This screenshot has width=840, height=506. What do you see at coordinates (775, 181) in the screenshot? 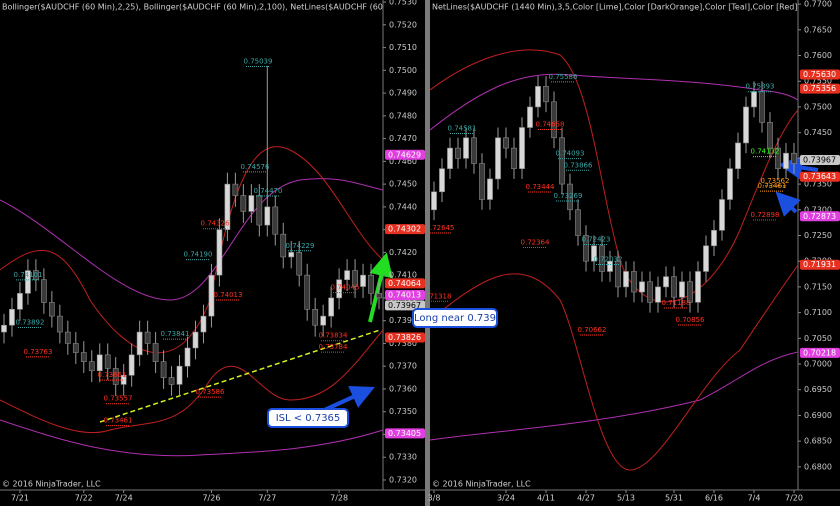
I see `level-label: 0.73562` at bounding box center [775, 181].